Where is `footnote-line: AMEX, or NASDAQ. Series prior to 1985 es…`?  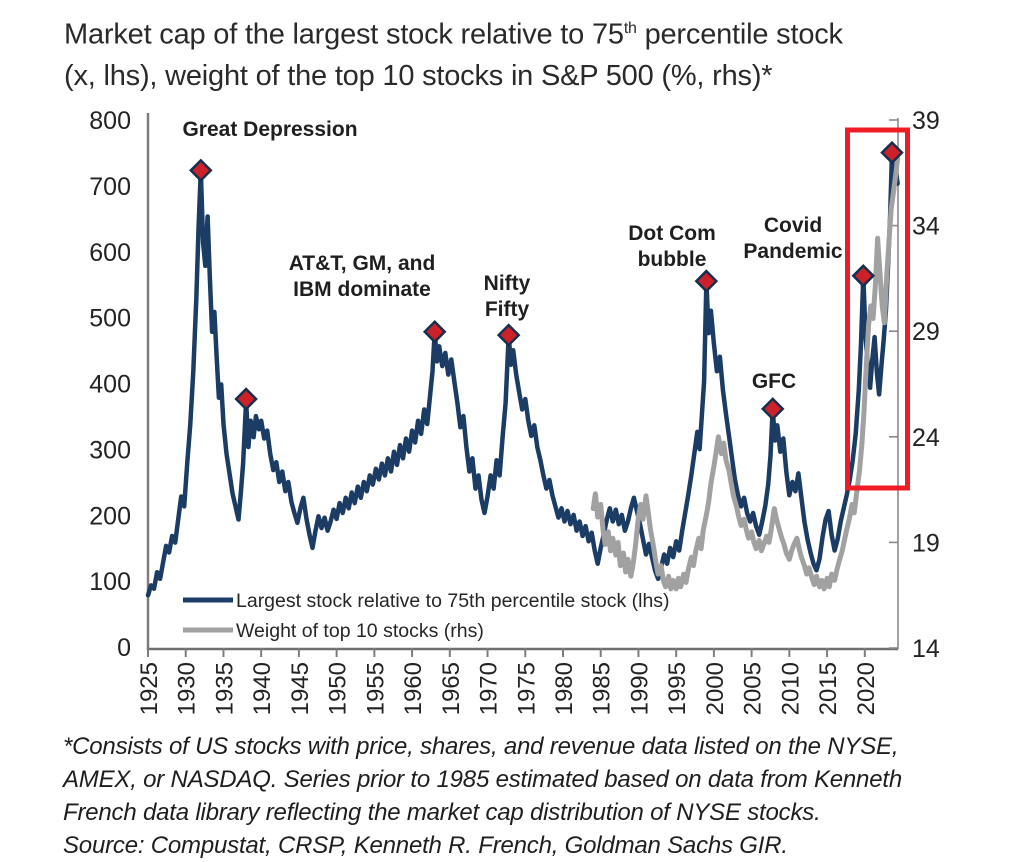 footnote-line: AMEX, or NASDAQ. Series prior to 1985 es… is located at coordinates (482, 779).